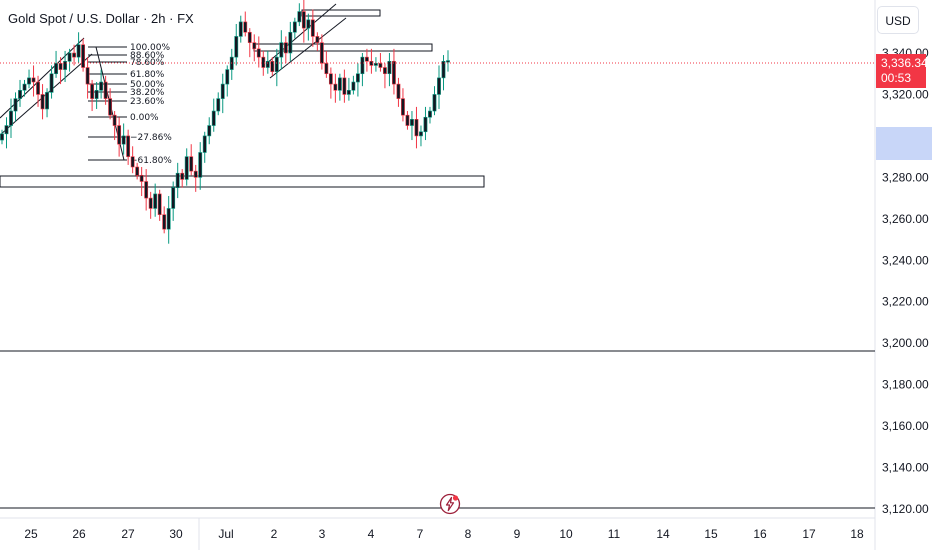 The image size is (932, 550). What do you see at coordinates (711, 534) in the screenshot?
I see `time-axis-label: 15` at bounding box center [711, 534].